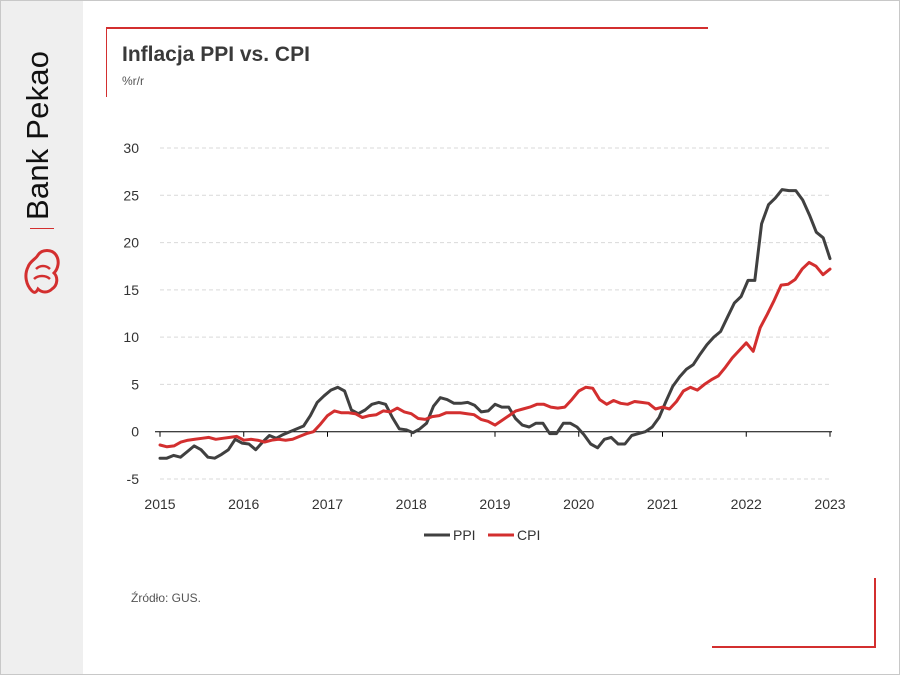  Describe the element at coordinates (411, 504) in the screenshot. I see `x-tick-label: 2018` at that location.